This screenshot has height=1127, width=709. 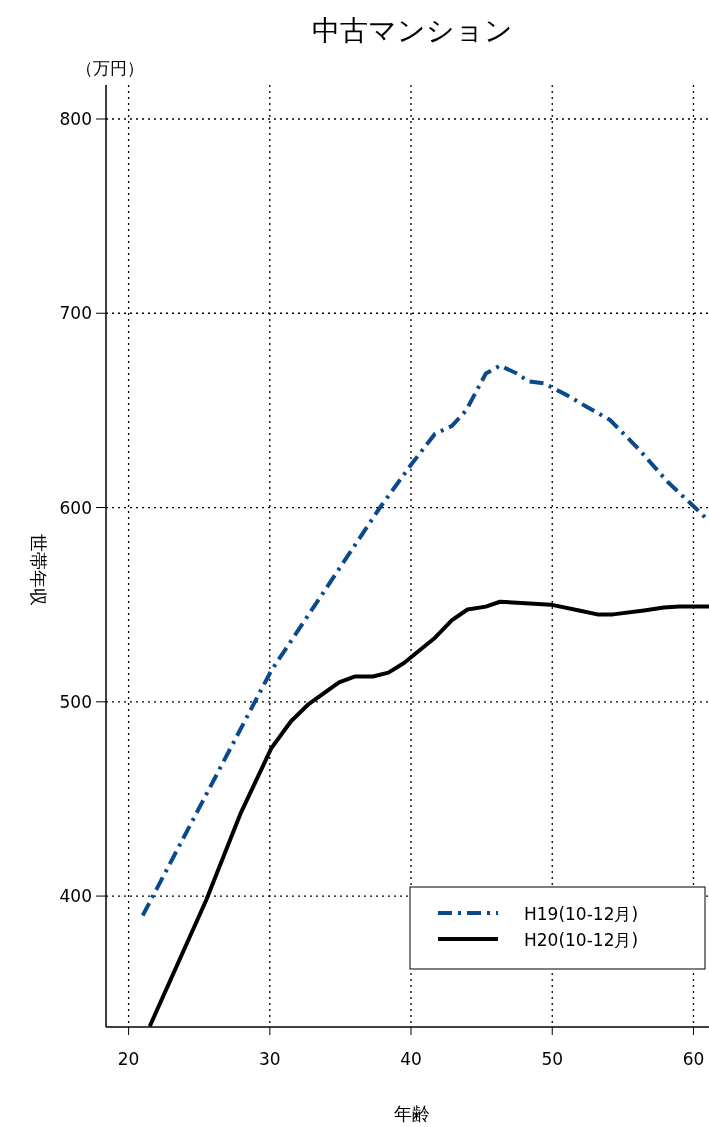 What do you see at coordinates (75, 313) in the screenshot?
I see `y-tick-label: 700` at bounding box center [75, 313].